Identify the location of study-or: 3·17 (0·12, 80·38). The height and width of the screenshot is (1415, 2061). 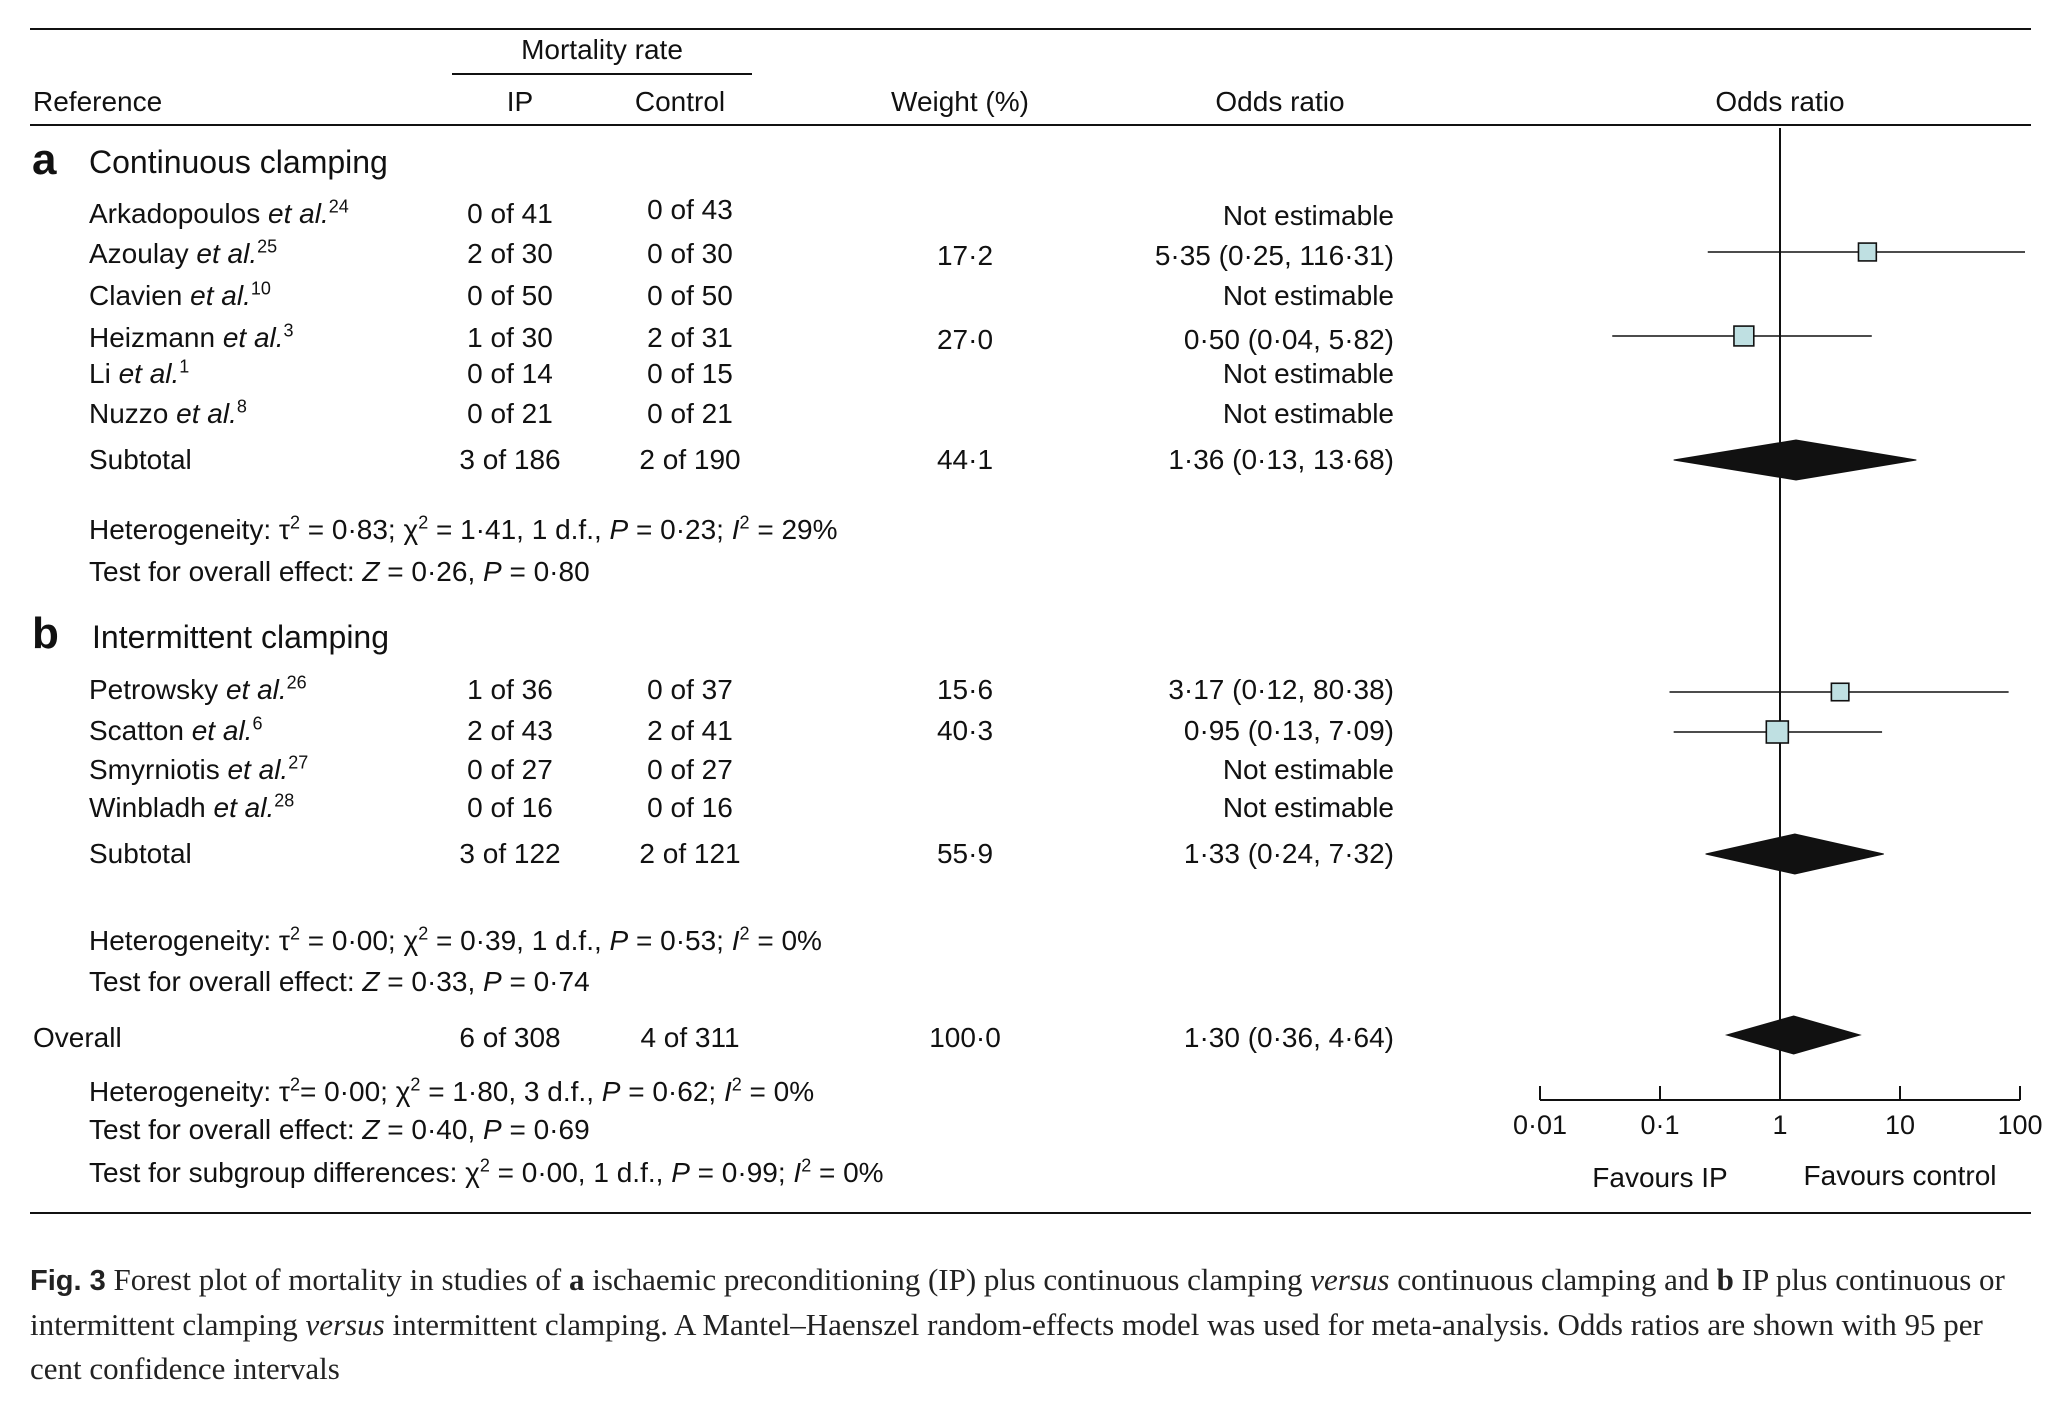
(1281, 689).